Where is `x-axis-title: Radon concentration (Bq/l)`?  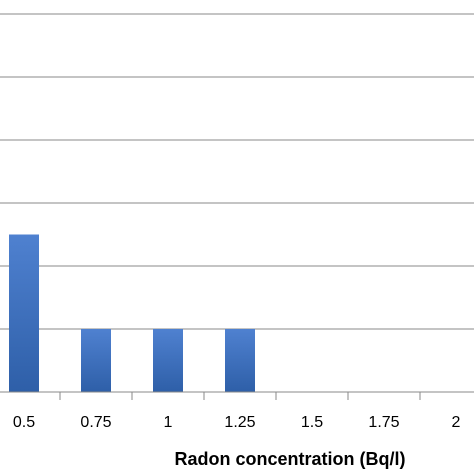
x-axis-title: Radon concentration (Bq/l) is located at coordinates (290, 459).